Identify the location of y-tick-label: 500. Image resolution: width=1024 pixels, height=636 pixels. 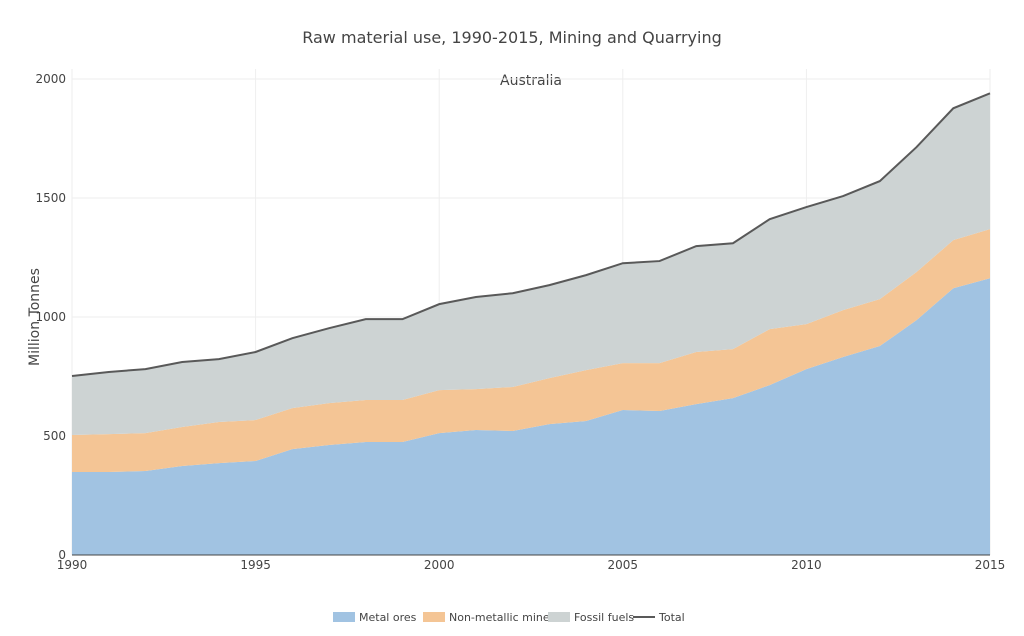
(54, 436).